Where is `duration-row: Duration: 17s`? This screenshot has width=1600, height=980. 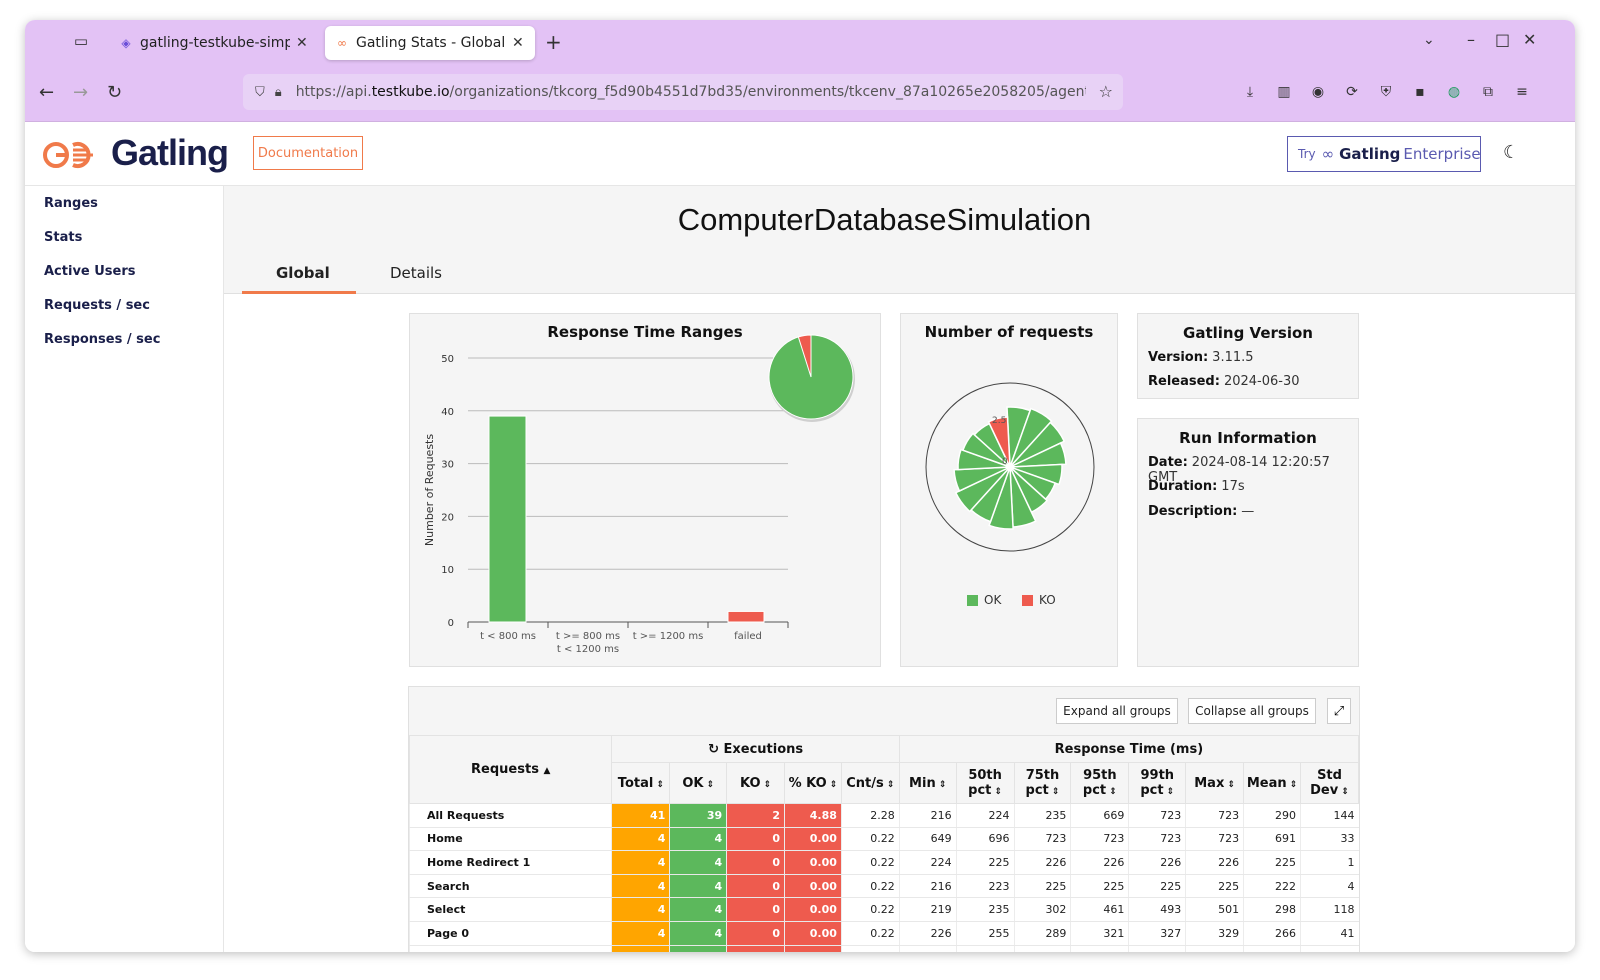 duration-row: Duration: 17s is located at coordinates (1196, 486).